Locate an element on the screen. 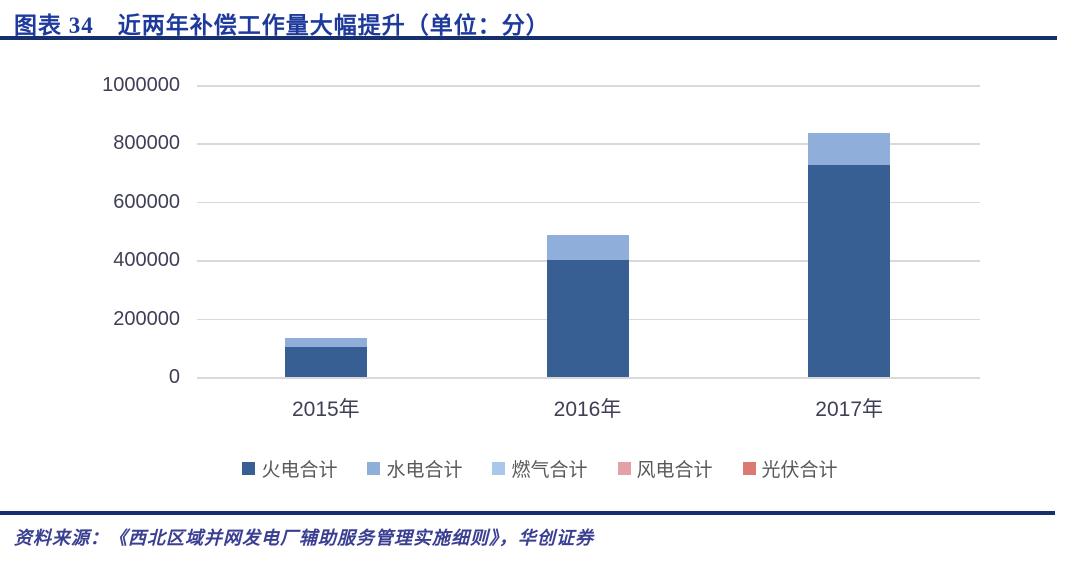  x-axis-tick-label: 2016年 is located at coordinates (587, 409).